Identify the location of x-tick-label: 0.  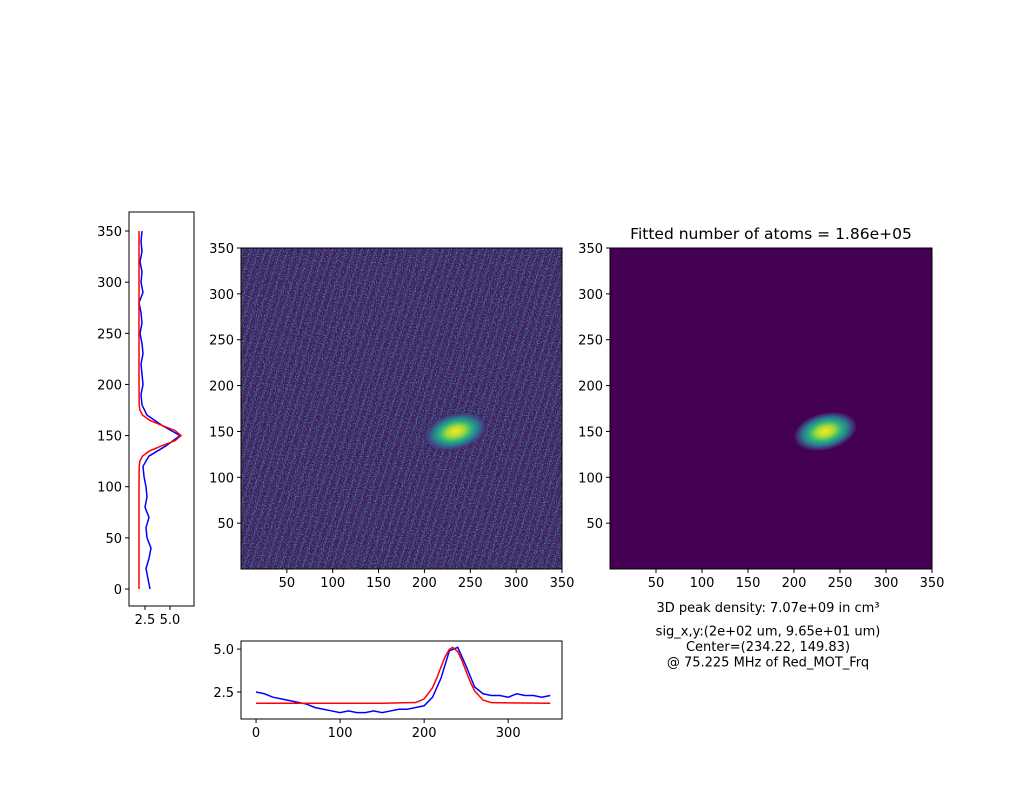
(256, 733).